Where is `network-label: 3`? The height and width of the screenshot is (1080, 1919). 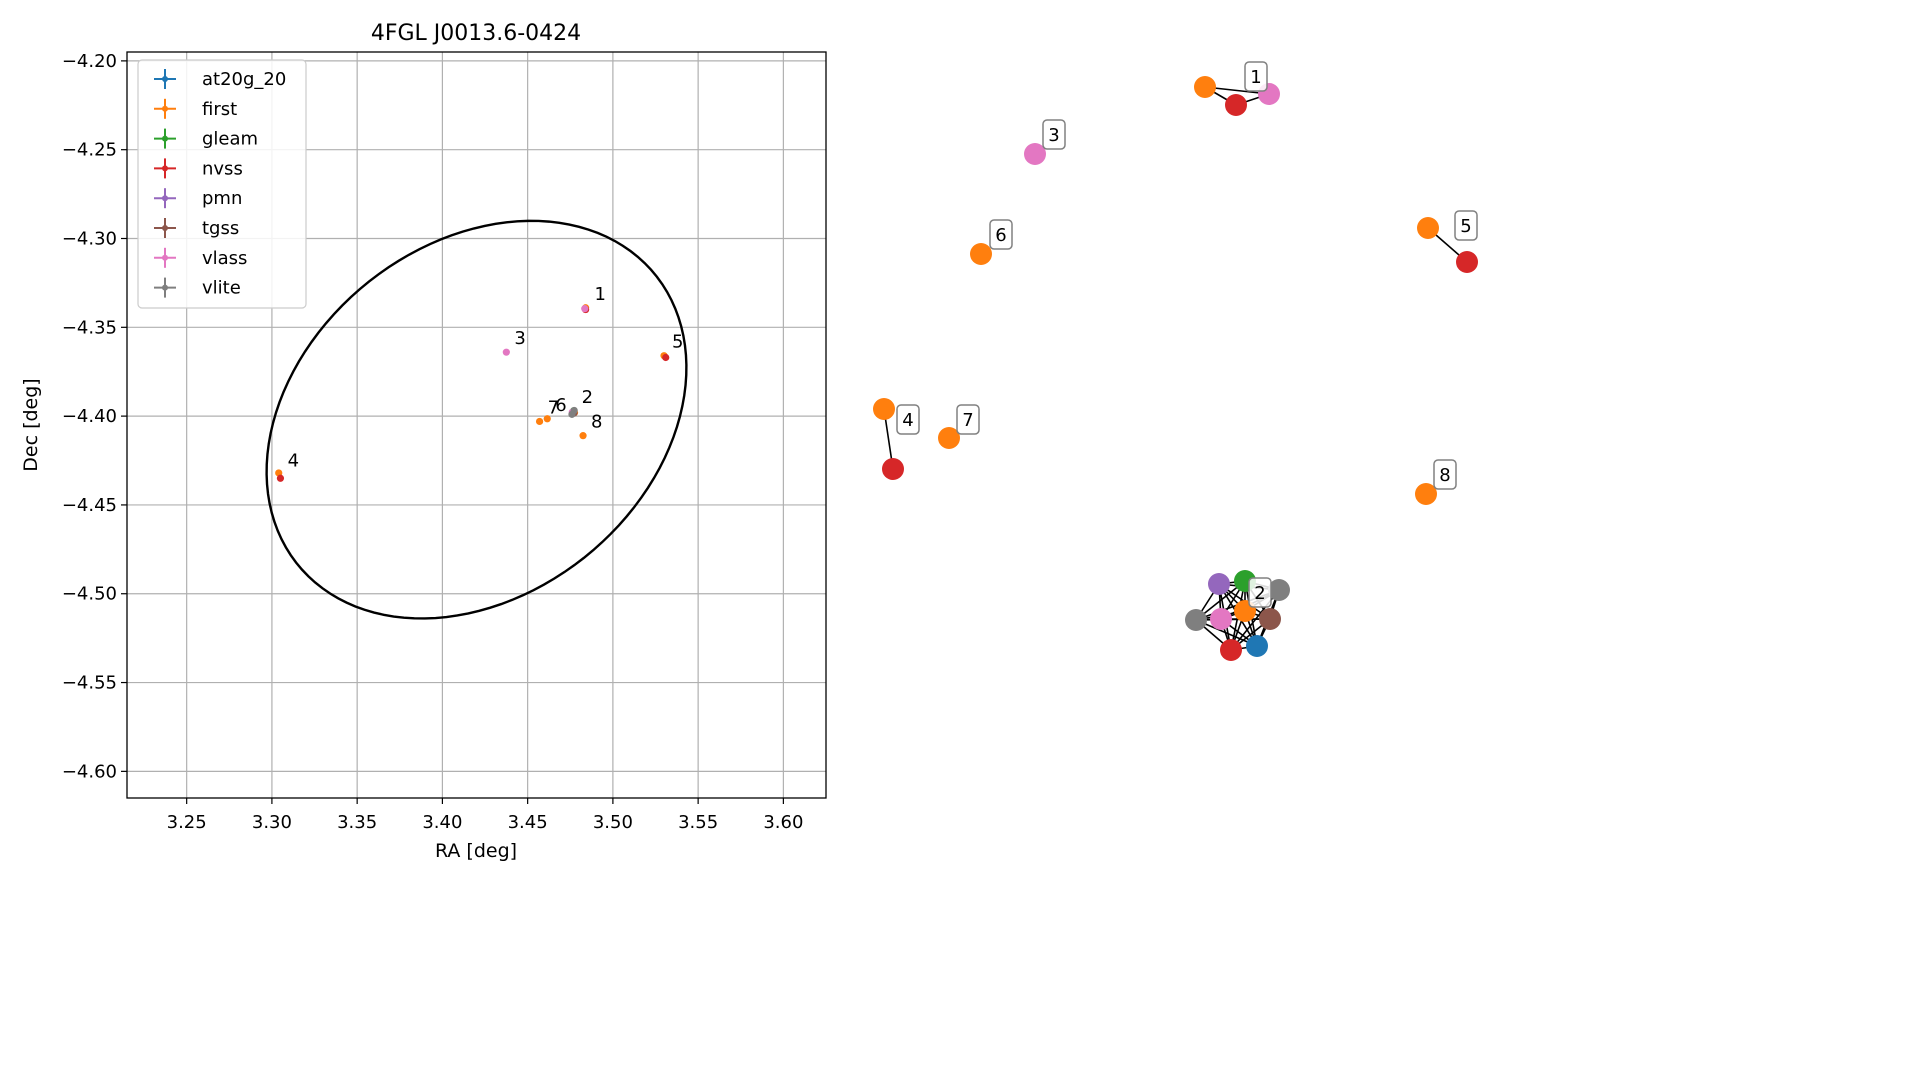
network-label: 3 is located at coordinates (1053, 135).